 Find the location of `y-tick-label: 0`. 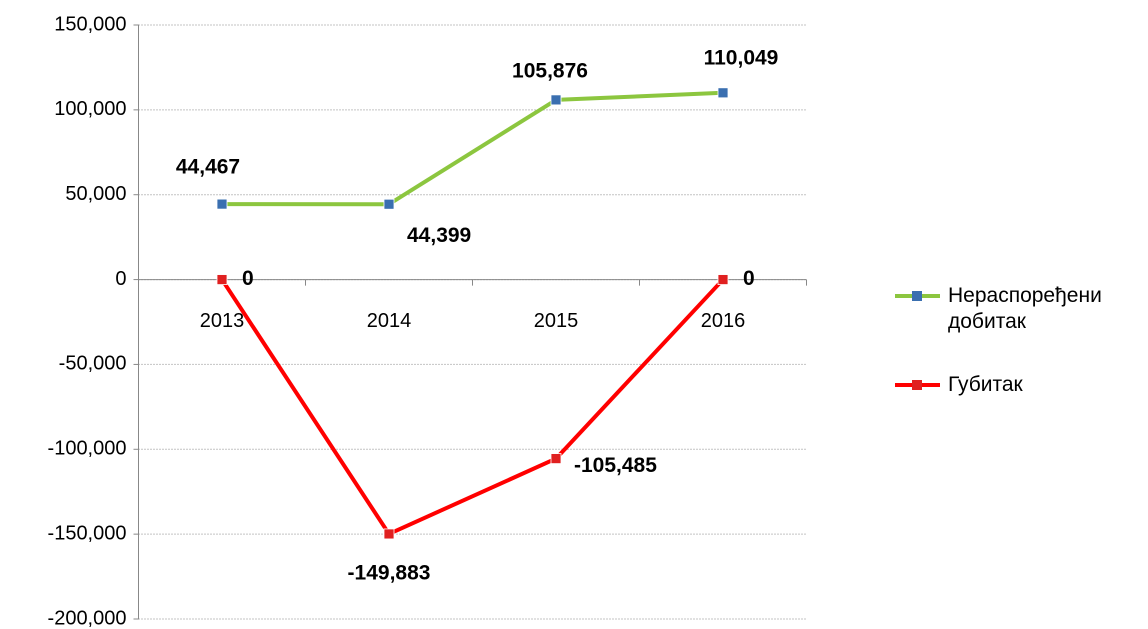

y-tick-label: 0 is located at coordinates (120, 279).